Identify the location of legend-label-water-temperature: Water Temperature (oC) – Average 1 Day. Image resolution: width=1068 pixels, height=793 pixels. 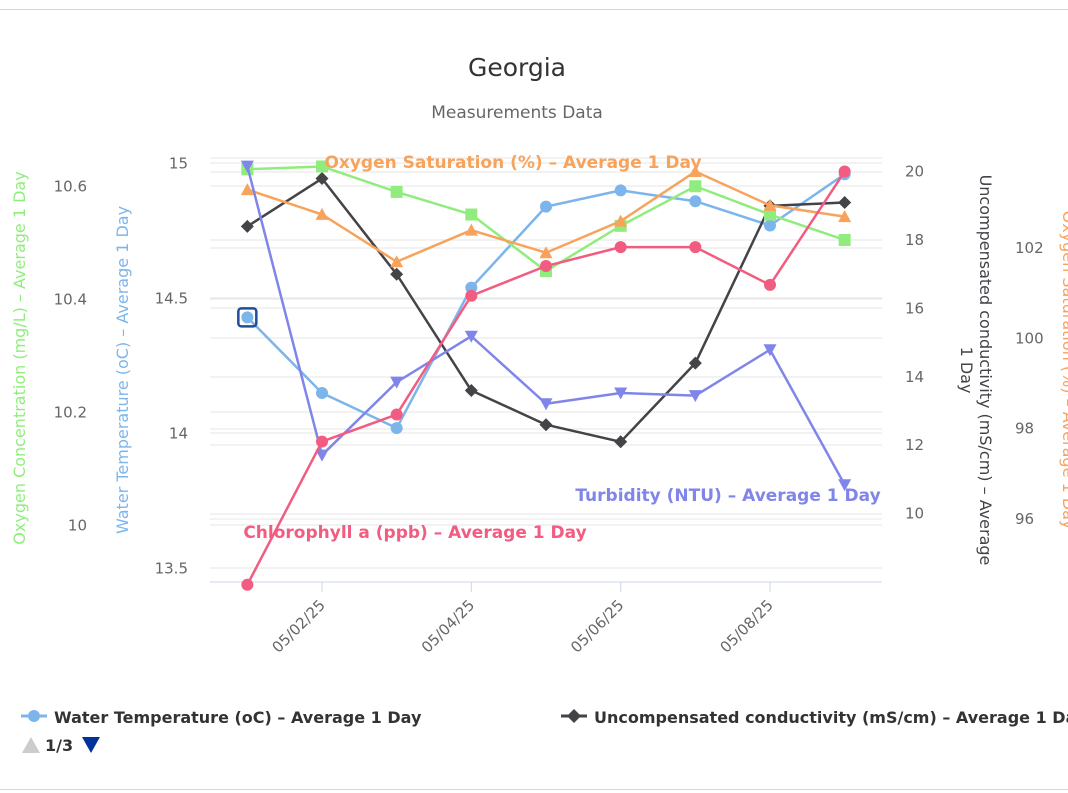
(238, 717).